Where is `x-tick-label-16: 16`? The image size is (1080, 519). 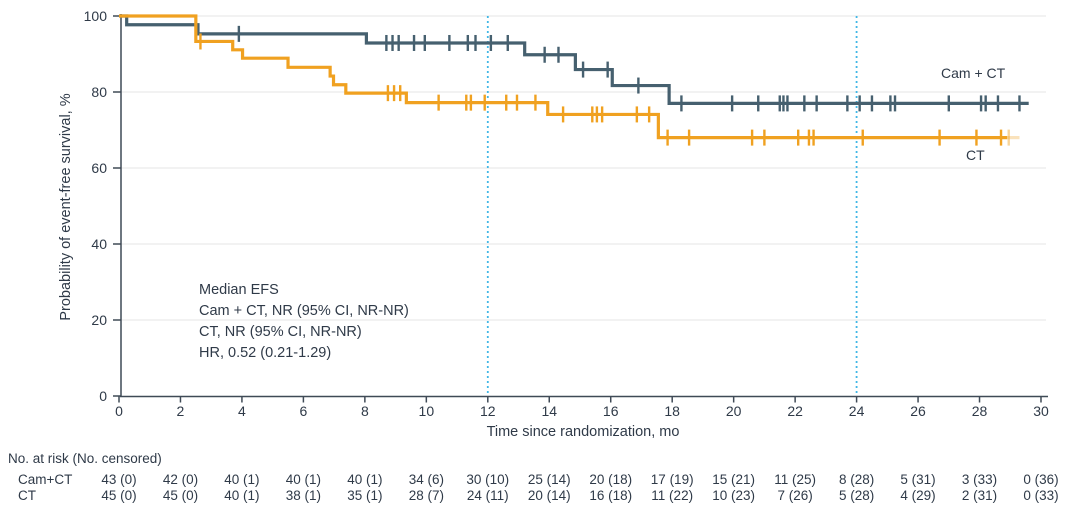
x-tick-label-16: 16 is located at coordinates (610, 411).